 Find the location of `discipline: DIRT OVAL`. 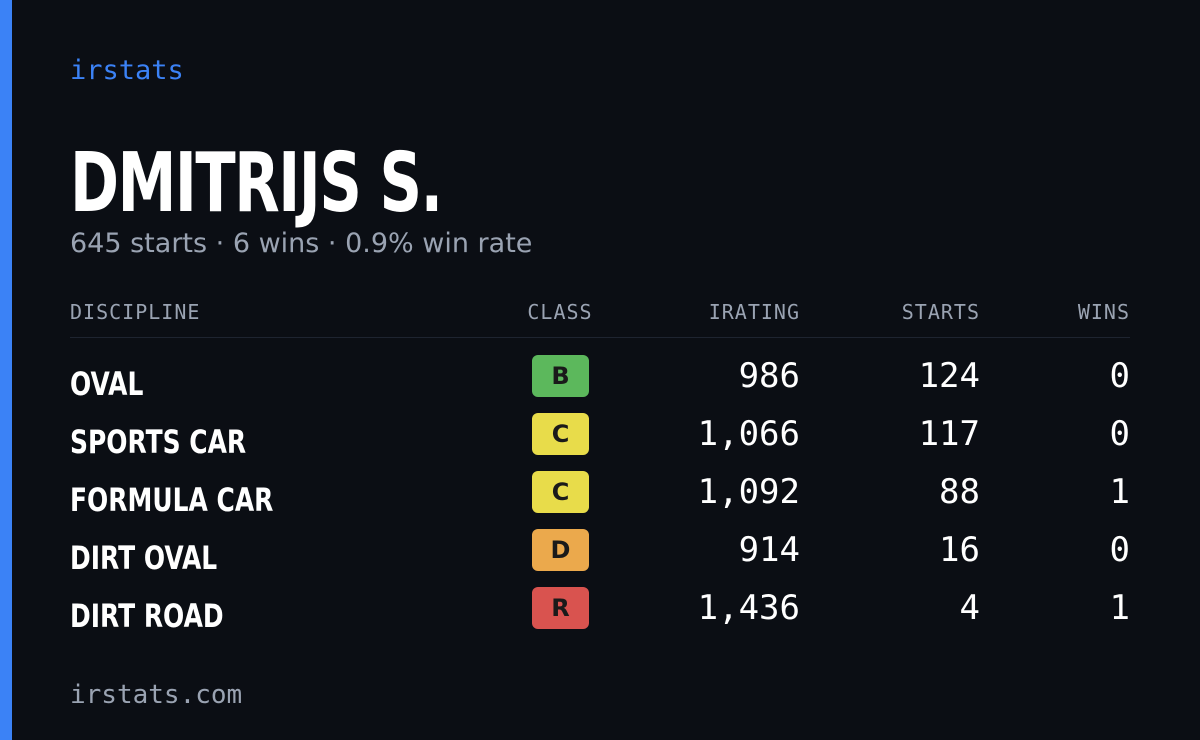

discipline: DIRT OVAL is located at coordinates (144, 558).